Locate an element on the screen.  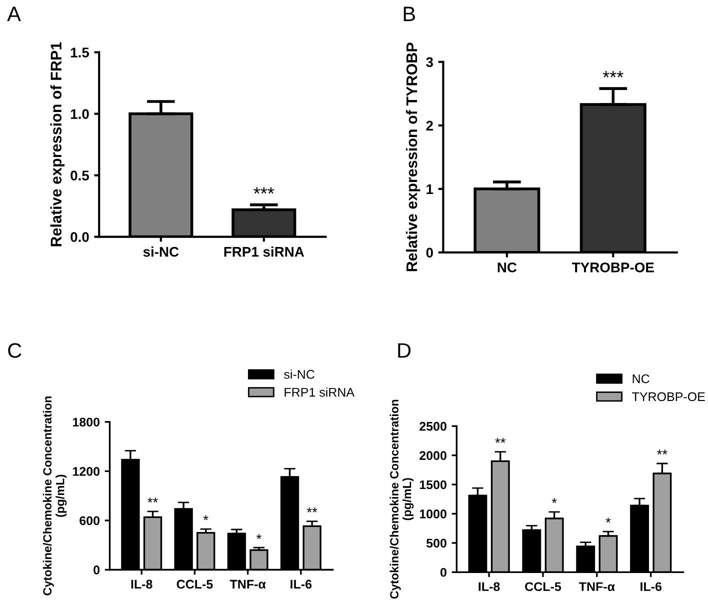
y-tick-label: 1000 is located at coordinates (433, 514).